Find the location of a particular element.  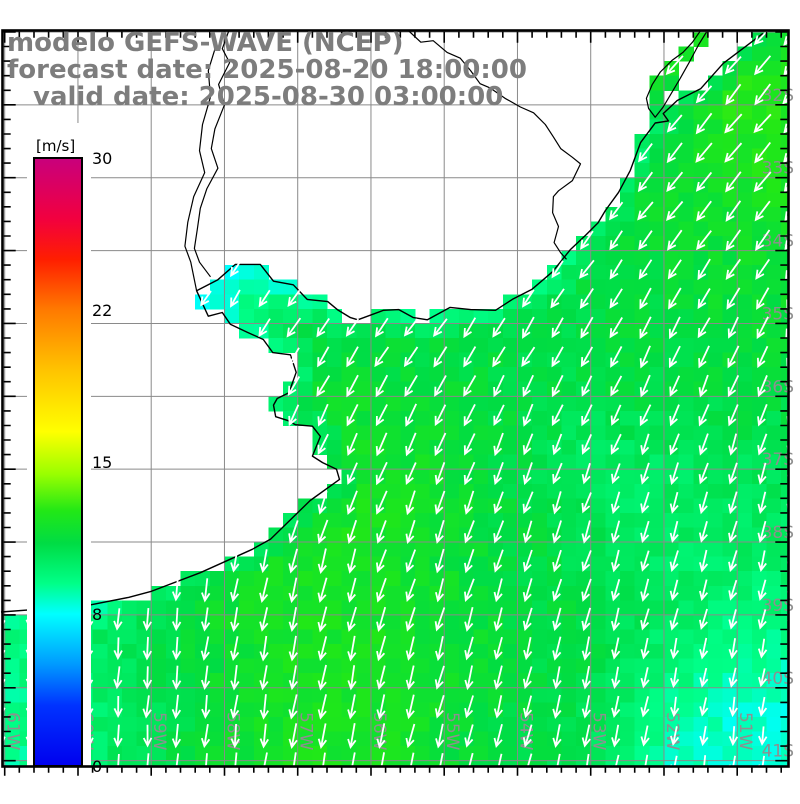

colorbar-tick-label: 15 is located at coordinates (102, 462).